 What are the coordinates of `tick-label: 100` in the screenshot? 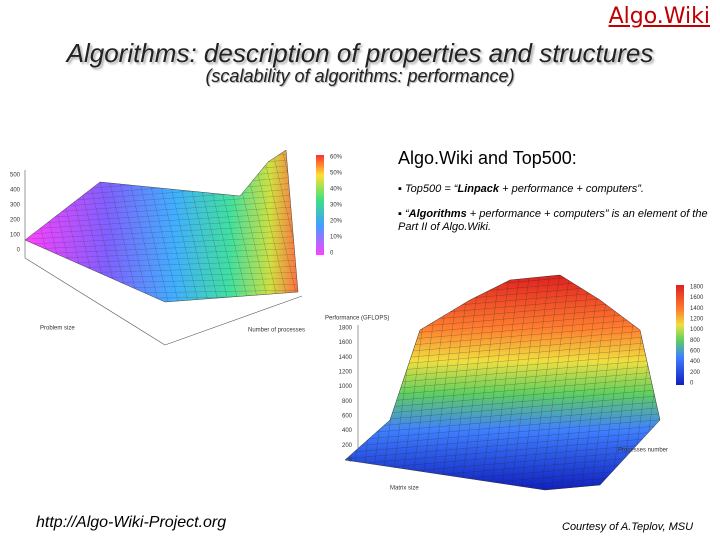 It's located at (15, 236).